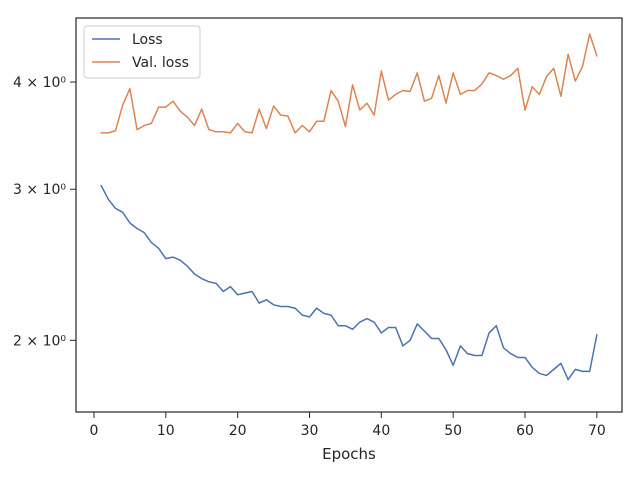 This screenshot has width=640, height=480. Describe the element at coordinates (525, 431) in the screenshot. I see `x-tick-label: 60` at that location.